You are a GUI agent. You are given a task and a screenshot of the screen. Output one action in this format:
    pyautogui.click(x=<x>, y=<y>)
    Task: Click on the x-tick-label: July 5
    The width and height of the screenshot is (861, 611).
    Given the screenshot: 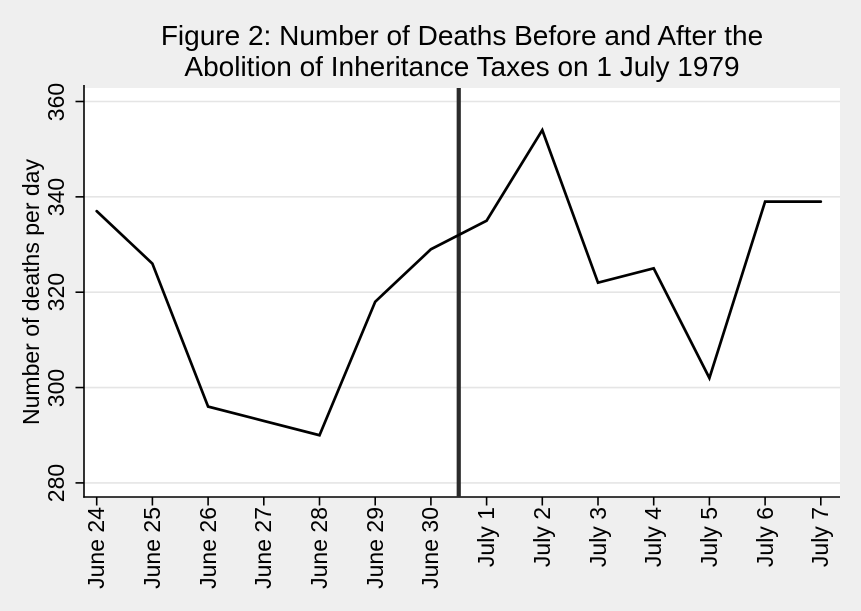 What is the action you would take?
    pyautogui.click(x=708, y=537)
    